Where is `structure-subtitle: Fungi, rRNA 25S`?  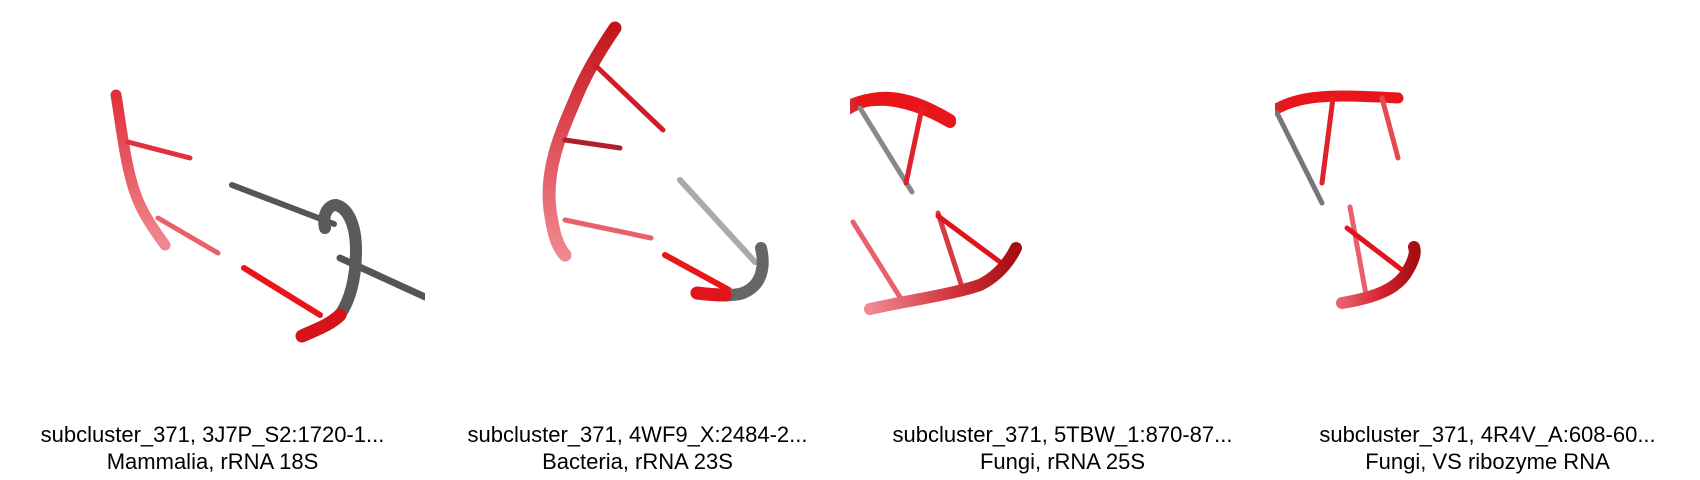
structure-subtitle: Fungi, rRNA 25S is located at coordinates (1062, 461).